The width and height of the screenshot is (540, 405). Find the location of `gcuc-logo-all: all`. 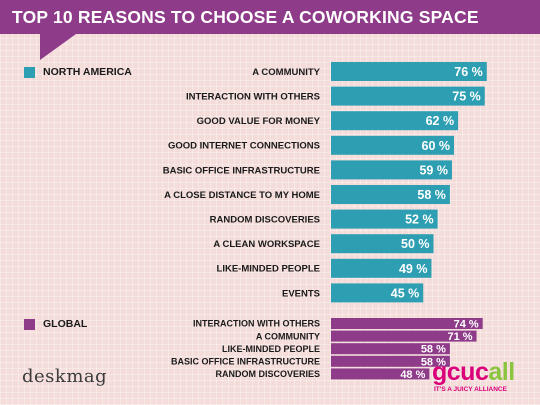

gcuc-logo-all: all is located at coordinates (501, 372).